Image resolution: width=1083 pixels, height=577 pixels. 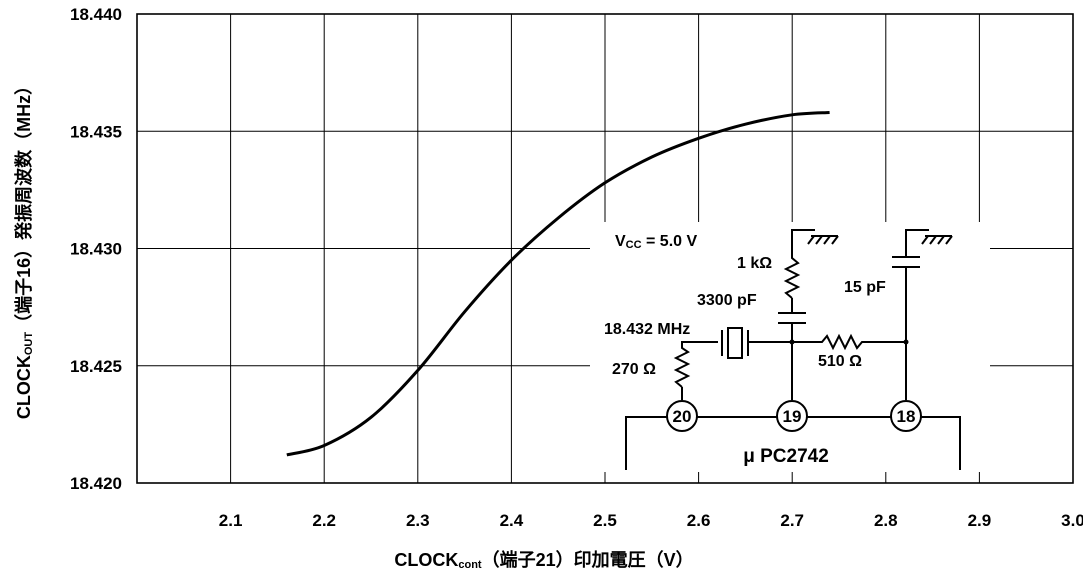 I want to click on x-tick-label: 2.4, so click(x=512, y=520).